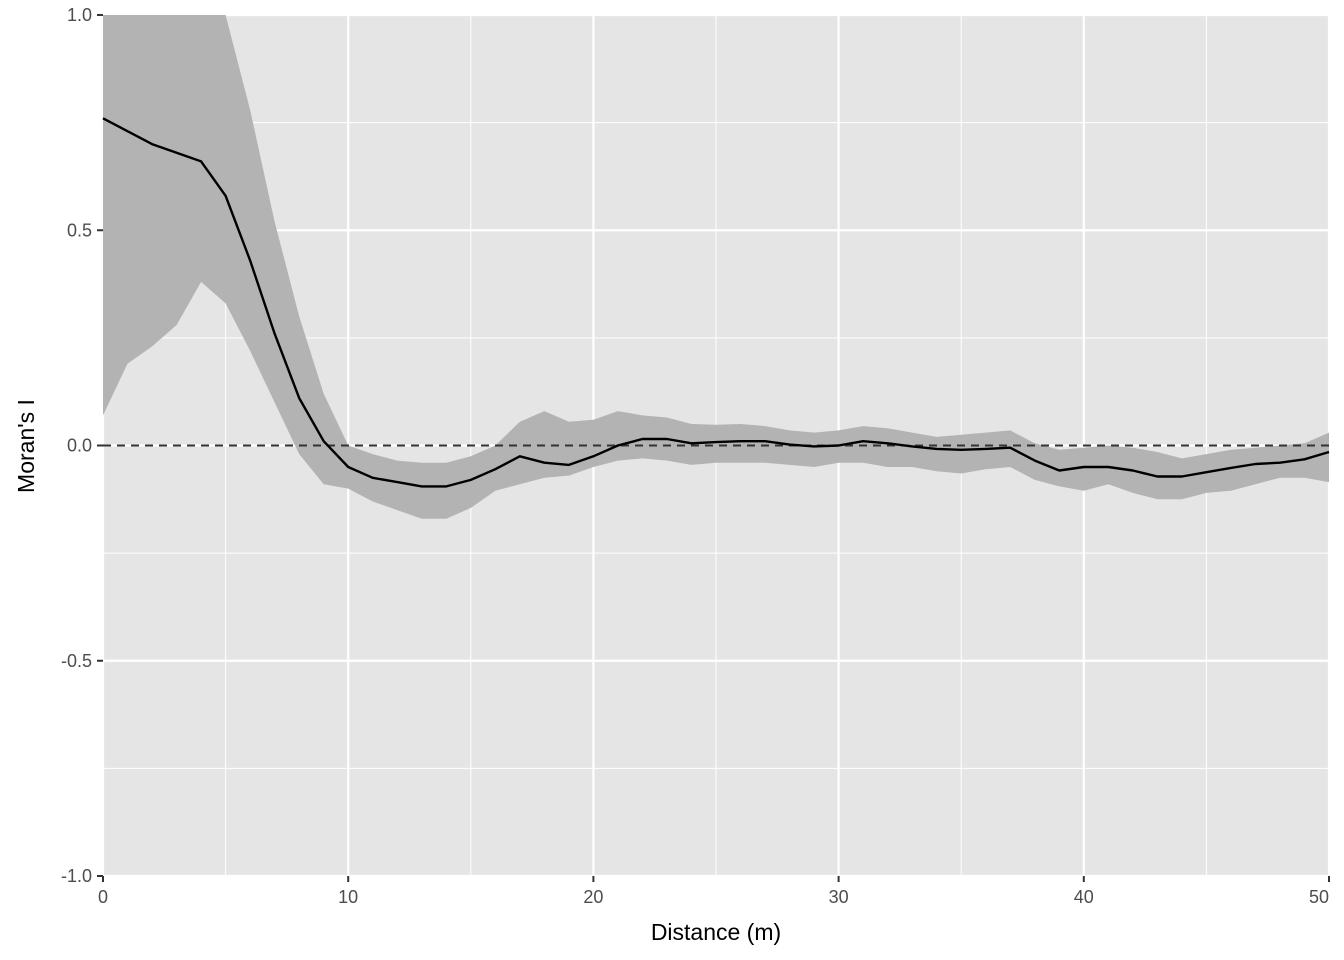 The height and width of the screenshot is (960, 1344). I want to click on x-tick-label: 40, so click(1084, 897).